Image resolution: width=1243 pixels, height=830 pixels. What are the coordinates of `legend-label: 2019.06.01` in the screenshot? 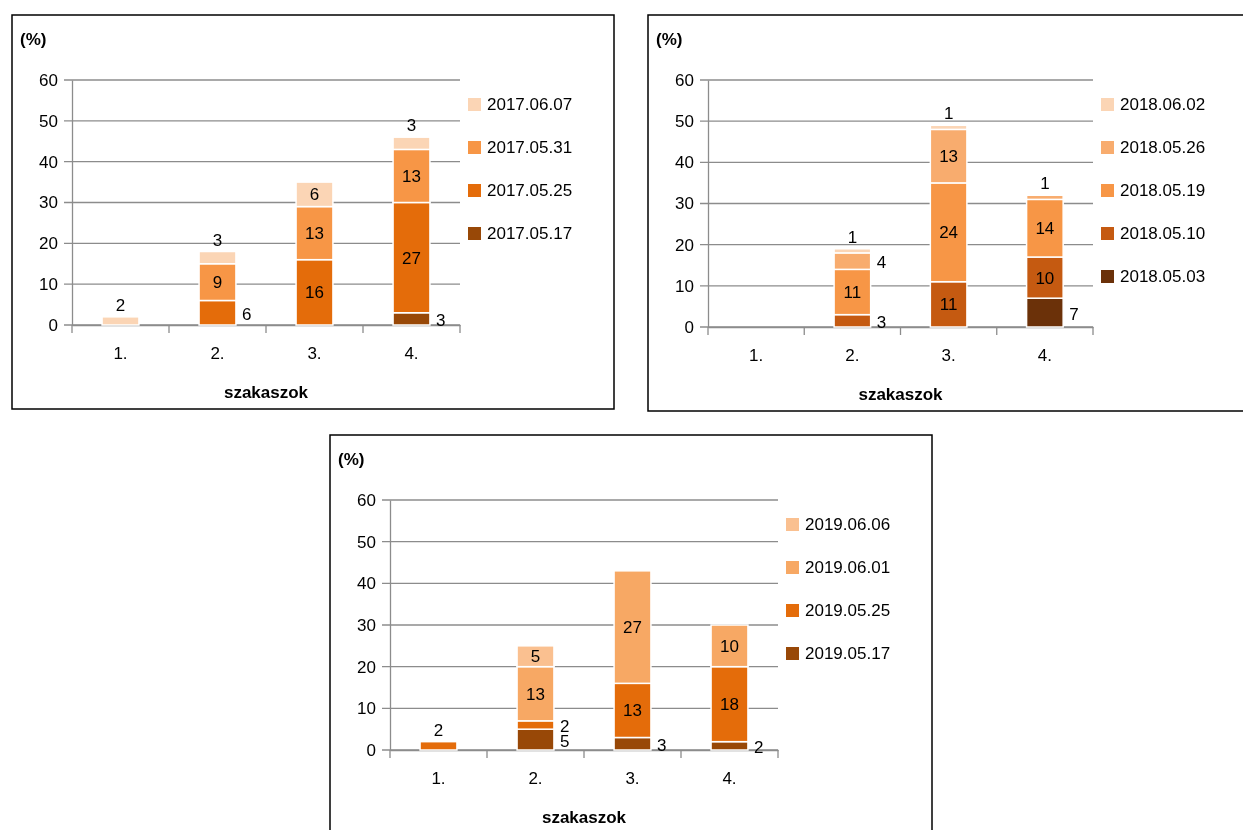 It's located at (848, 567).